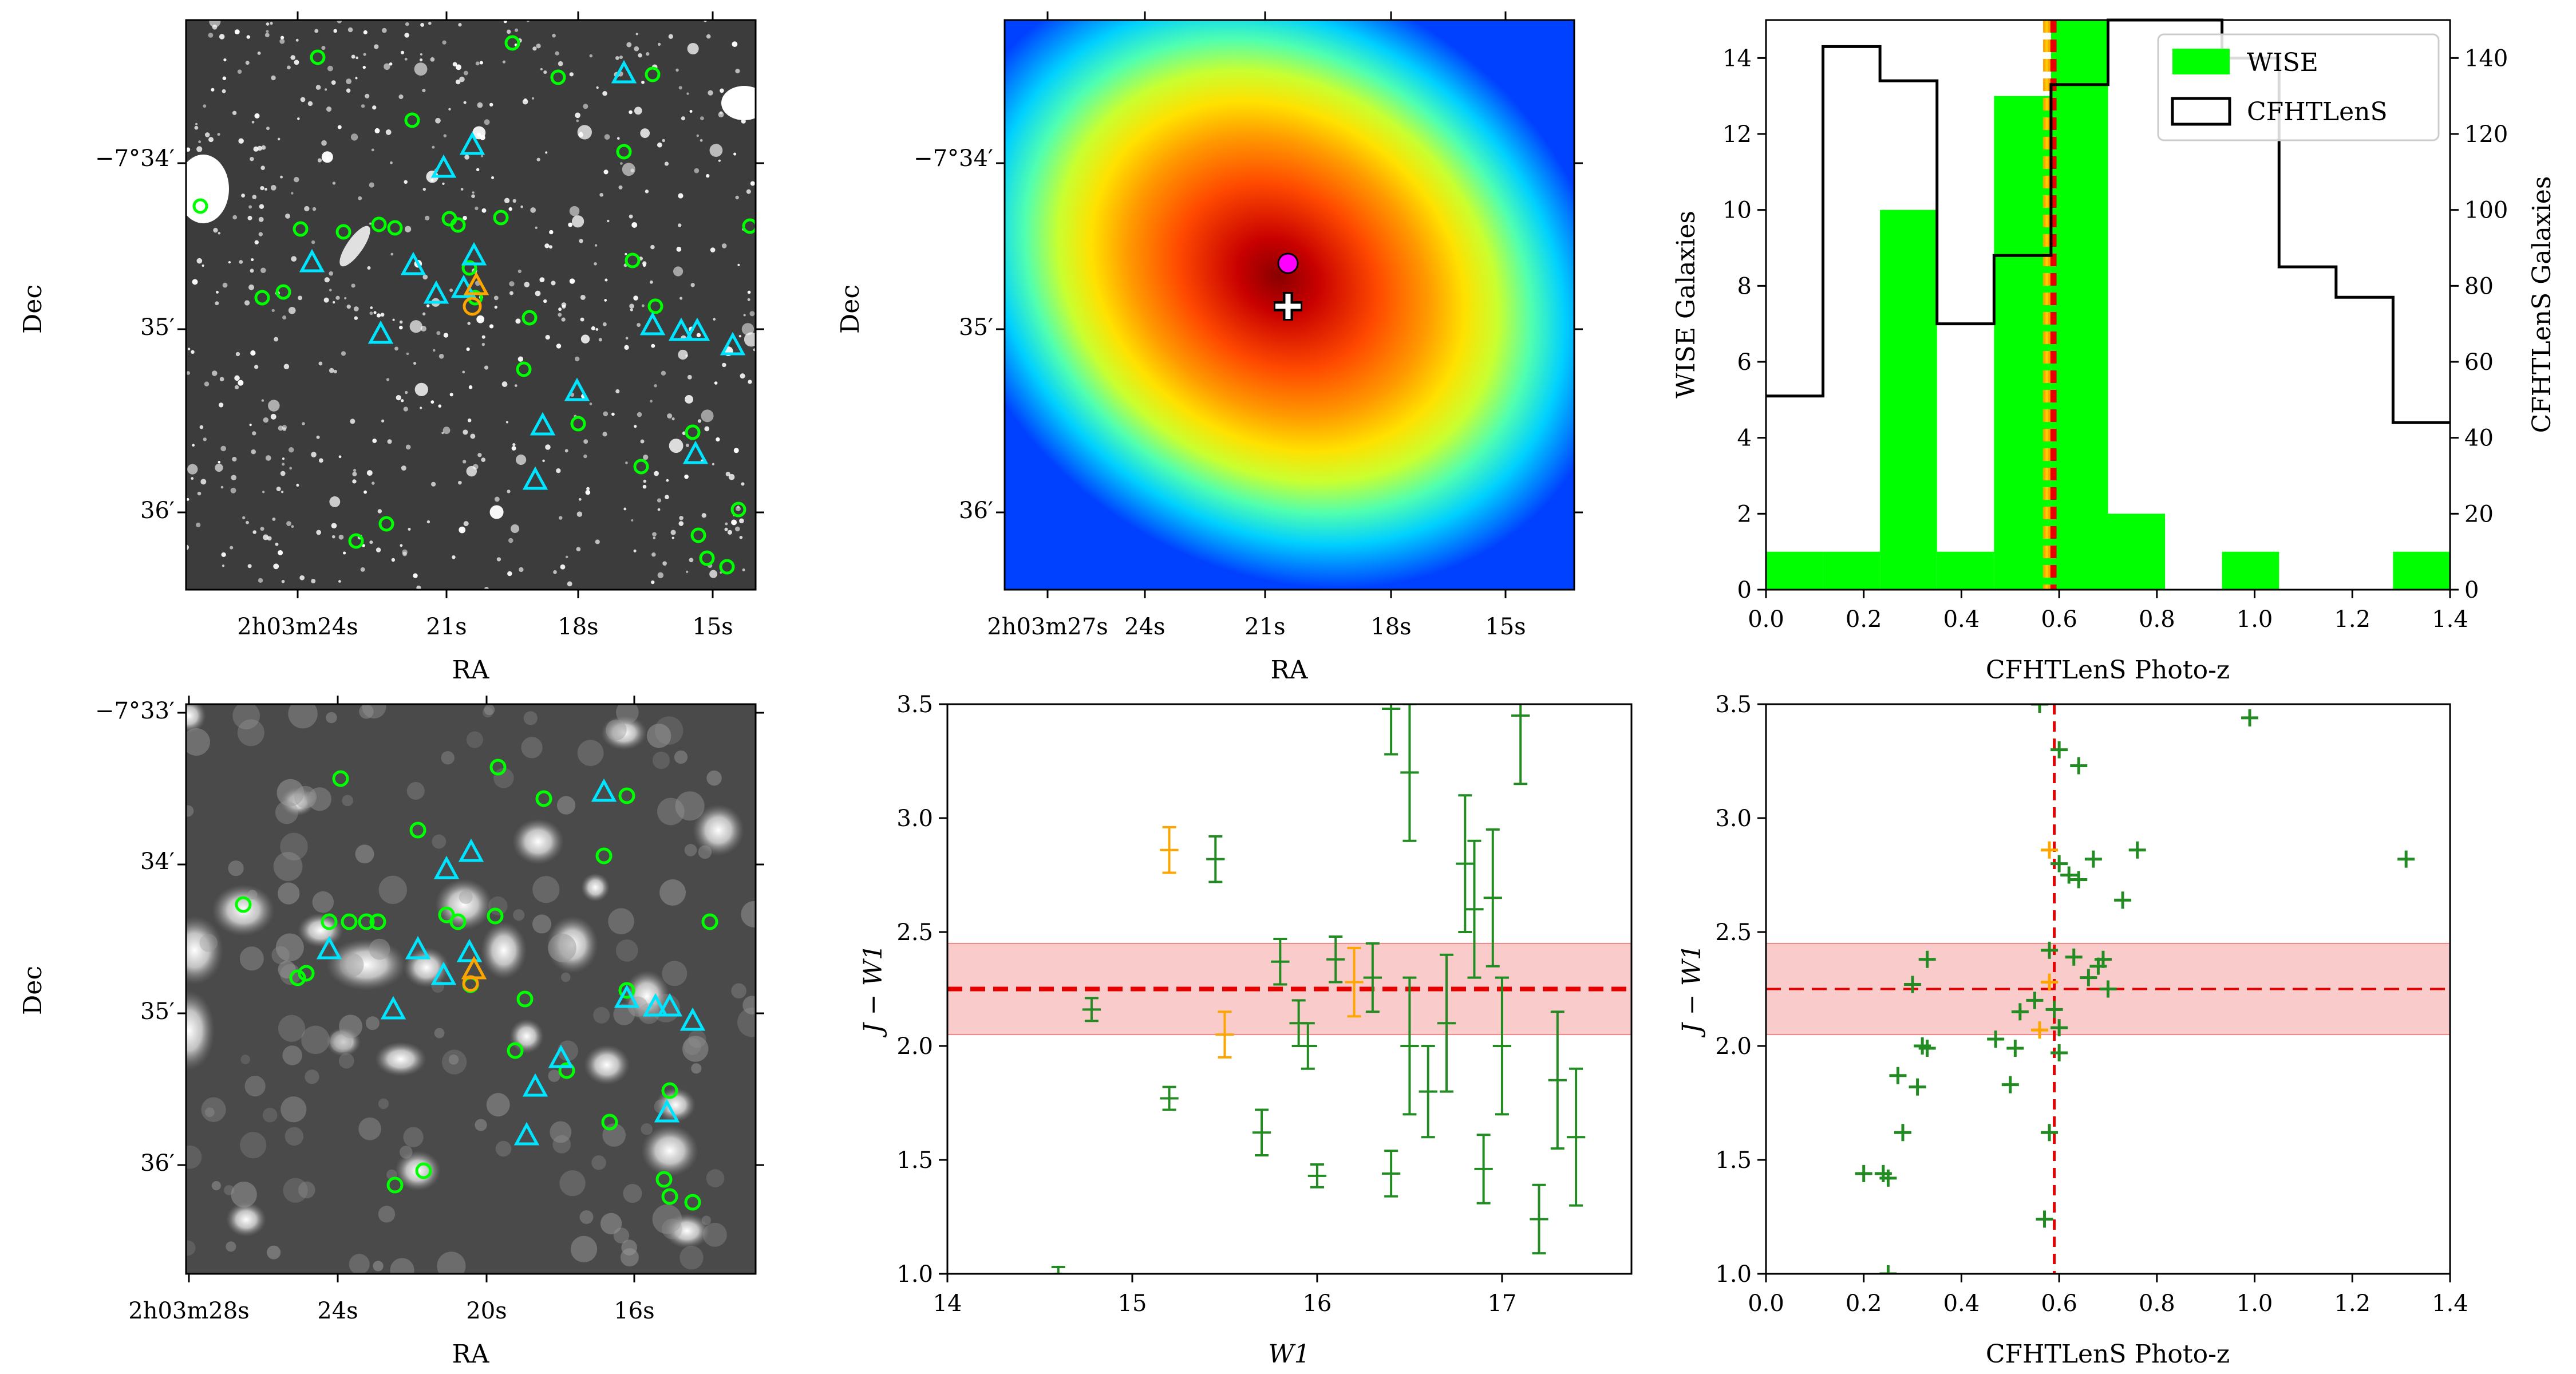 The image size is (2576, 1374). I want to click on hist-xlabel: CFHTLenS Photo-z, so click(2108, 670).